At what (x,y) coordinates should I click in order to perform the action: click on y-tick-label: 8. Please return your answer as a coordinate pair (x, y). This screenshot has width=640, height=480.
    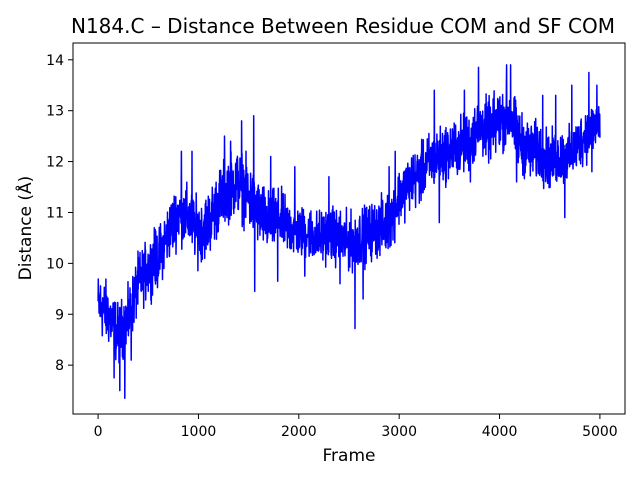
    Looking at the image, I should click on (59, 366).